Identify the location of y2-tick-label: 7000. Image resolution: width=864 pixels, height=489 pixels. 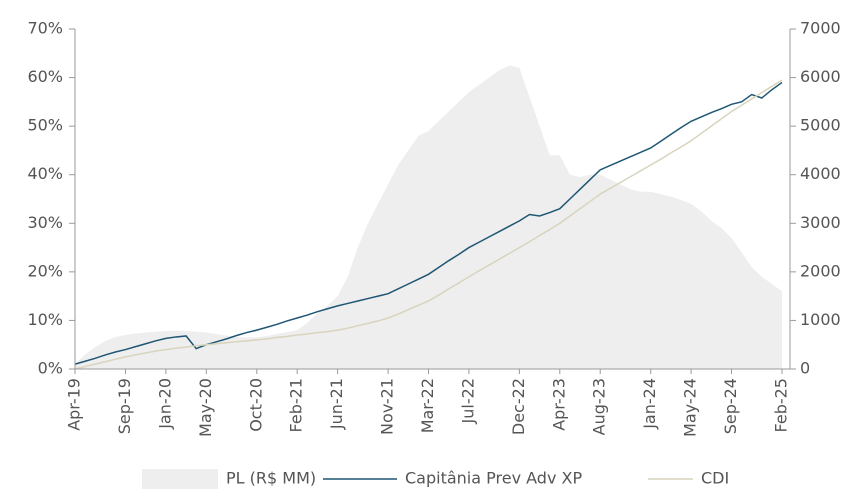
(820, 28).